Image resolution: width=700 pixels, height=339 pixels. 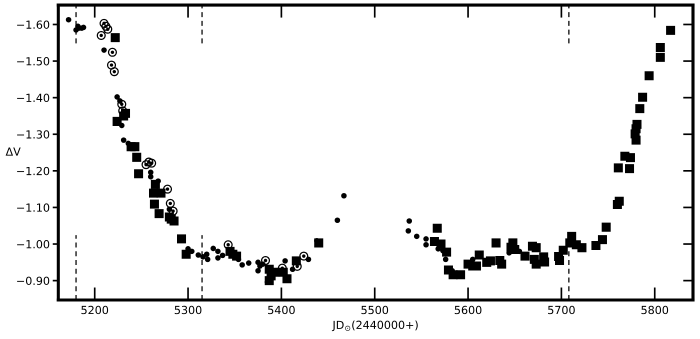 I want to click on y-tick-label: −1.20, so click(x=33, y=171).